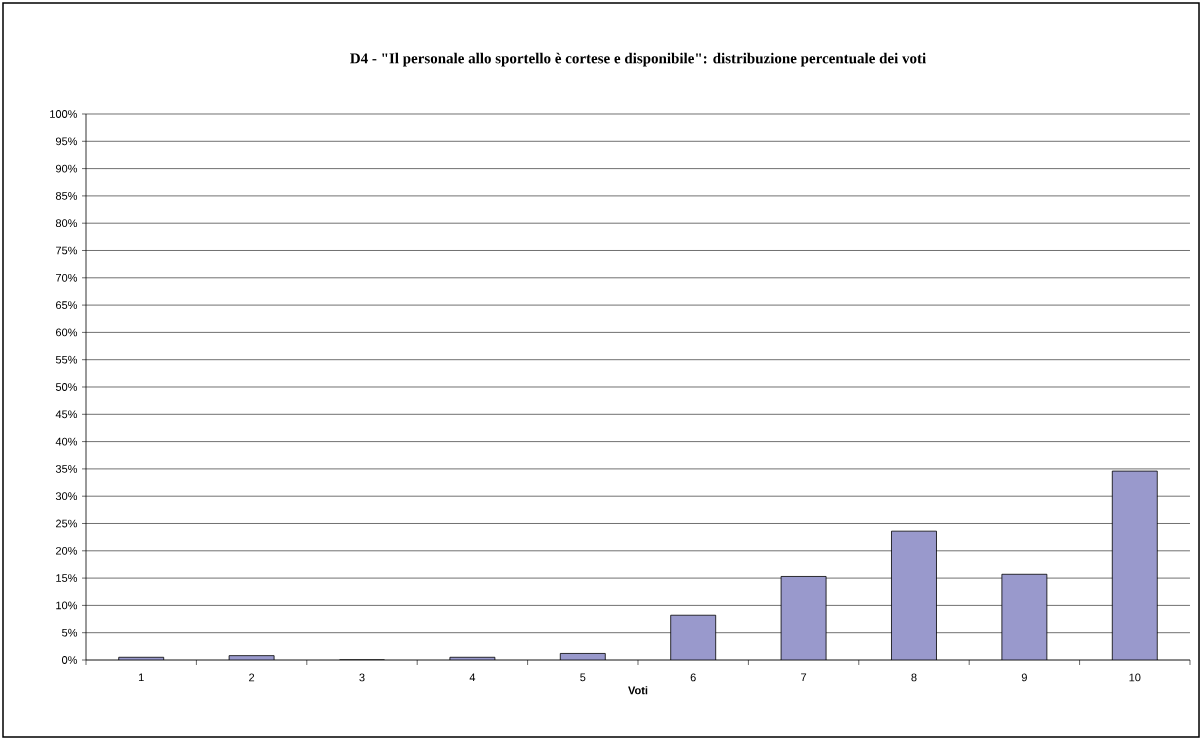 The height and width of the screenshot is (740, 1202). I want to click on x-tick-label: 1, so click(141, 677).